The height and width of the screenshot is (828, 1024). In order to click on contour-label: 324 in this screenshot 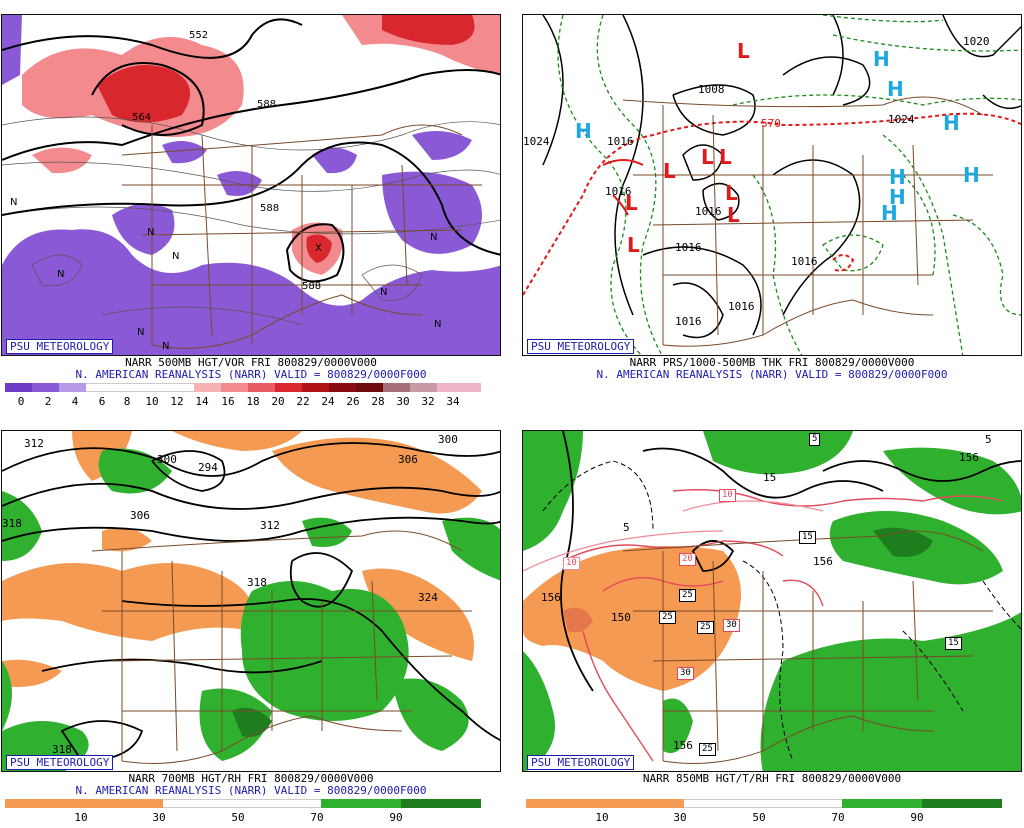, I will do `click(428, 597)`.